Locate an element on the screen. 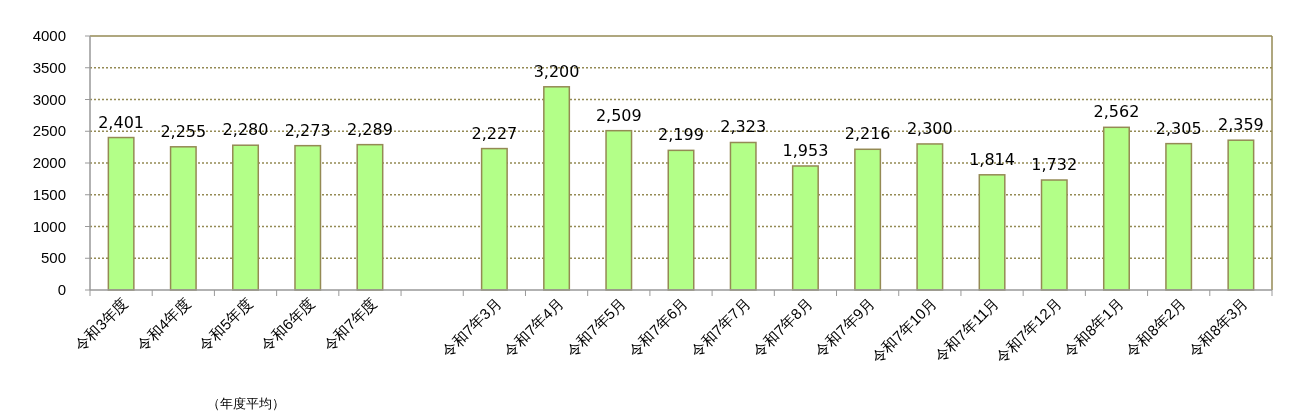  text: （年度平均） is located at coordinates (245, 403).